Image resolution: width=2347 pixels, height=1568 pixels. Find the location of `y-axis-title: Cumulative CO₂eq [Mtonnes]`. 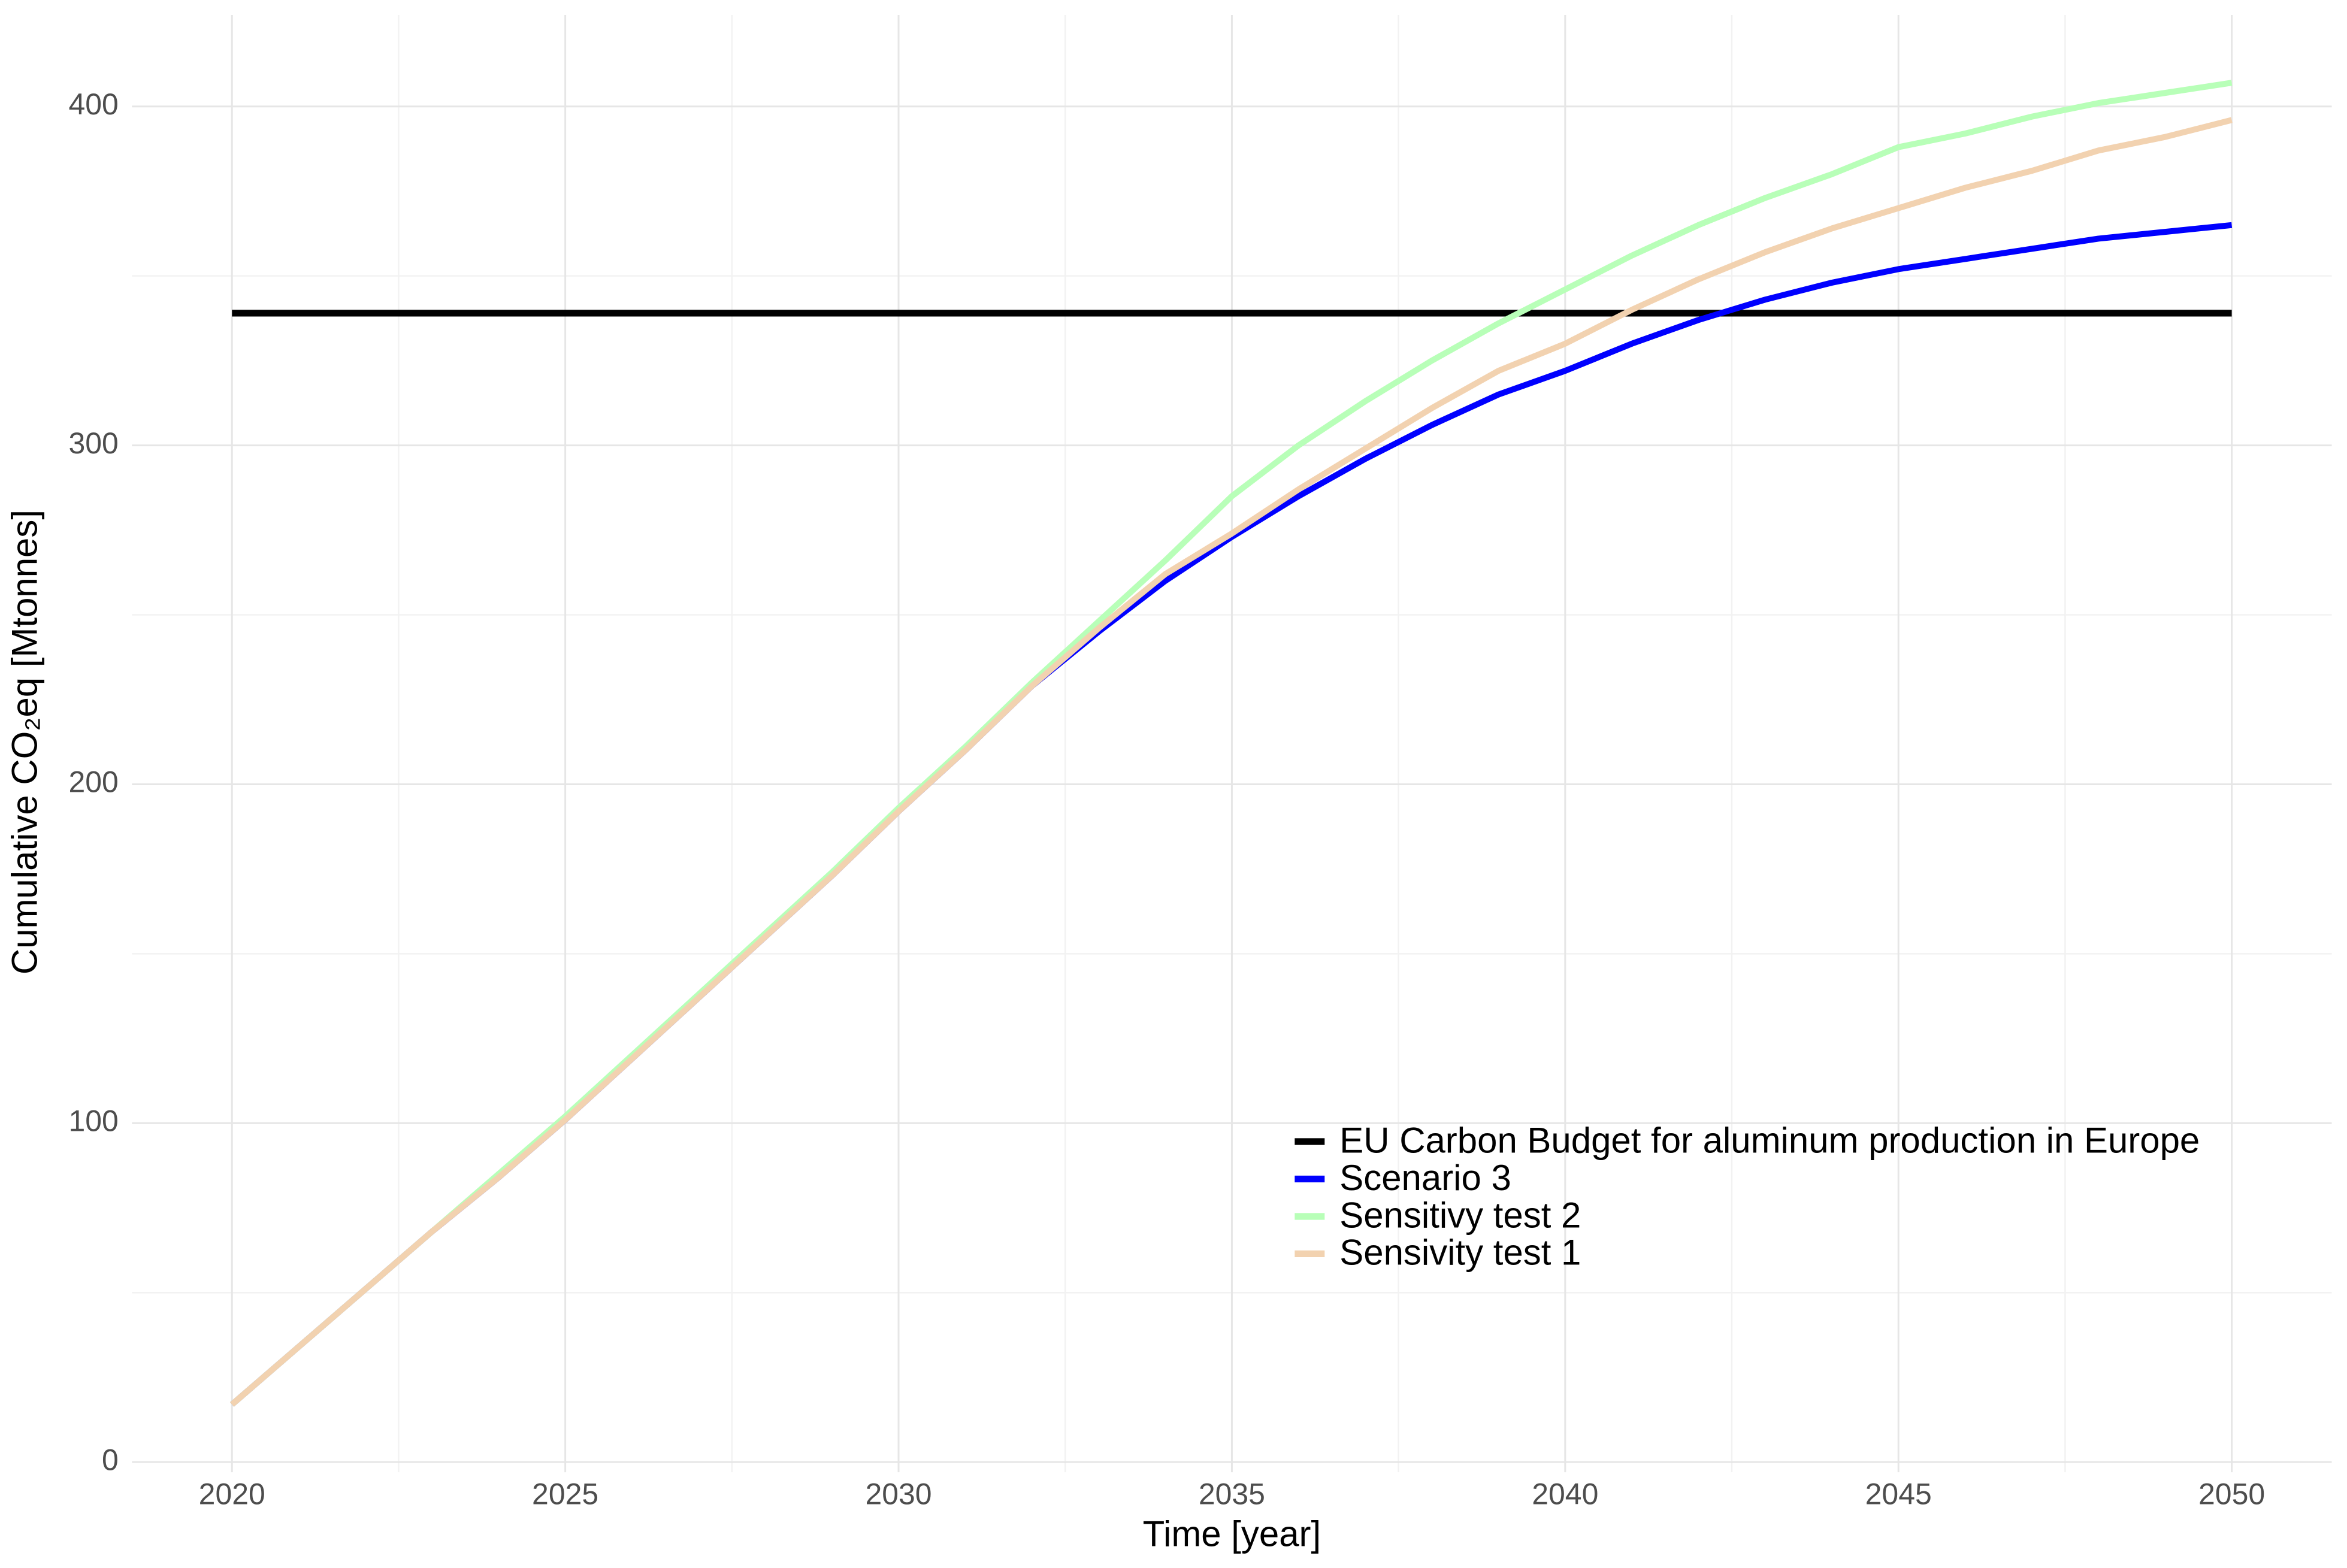

y-axis-title: Cumulative CO₂eq [Mtonnes] is located at coordinates (24, 742).